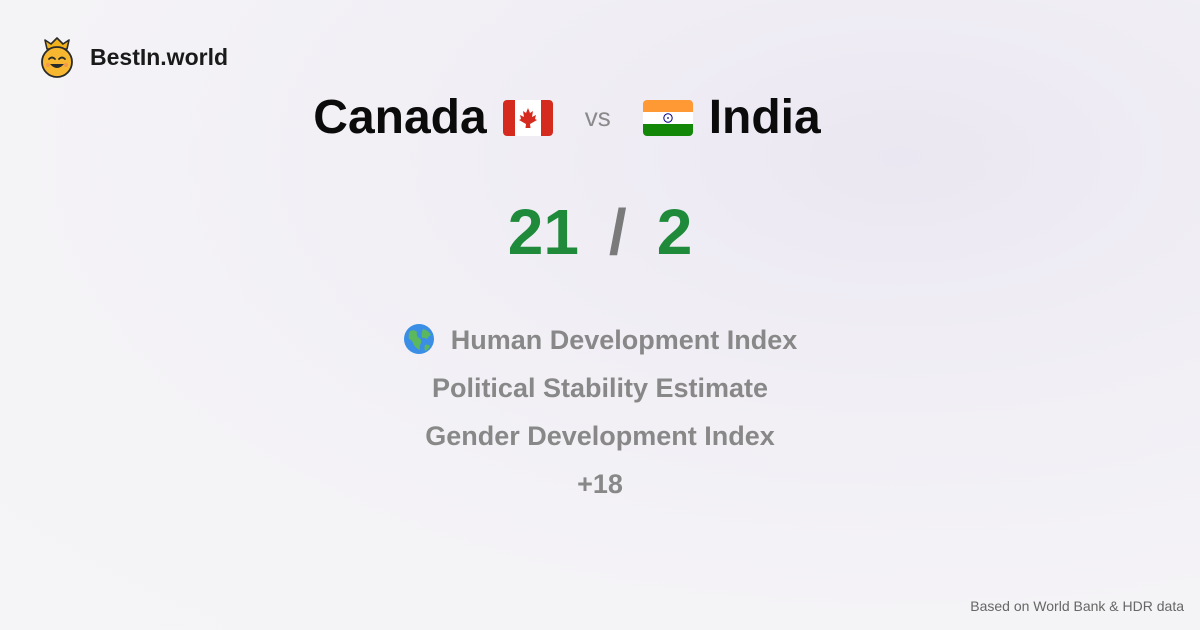  Describe the element at coordinates (600, 232) in the screenshot. I see `score-display: 21 / 2` at that location.